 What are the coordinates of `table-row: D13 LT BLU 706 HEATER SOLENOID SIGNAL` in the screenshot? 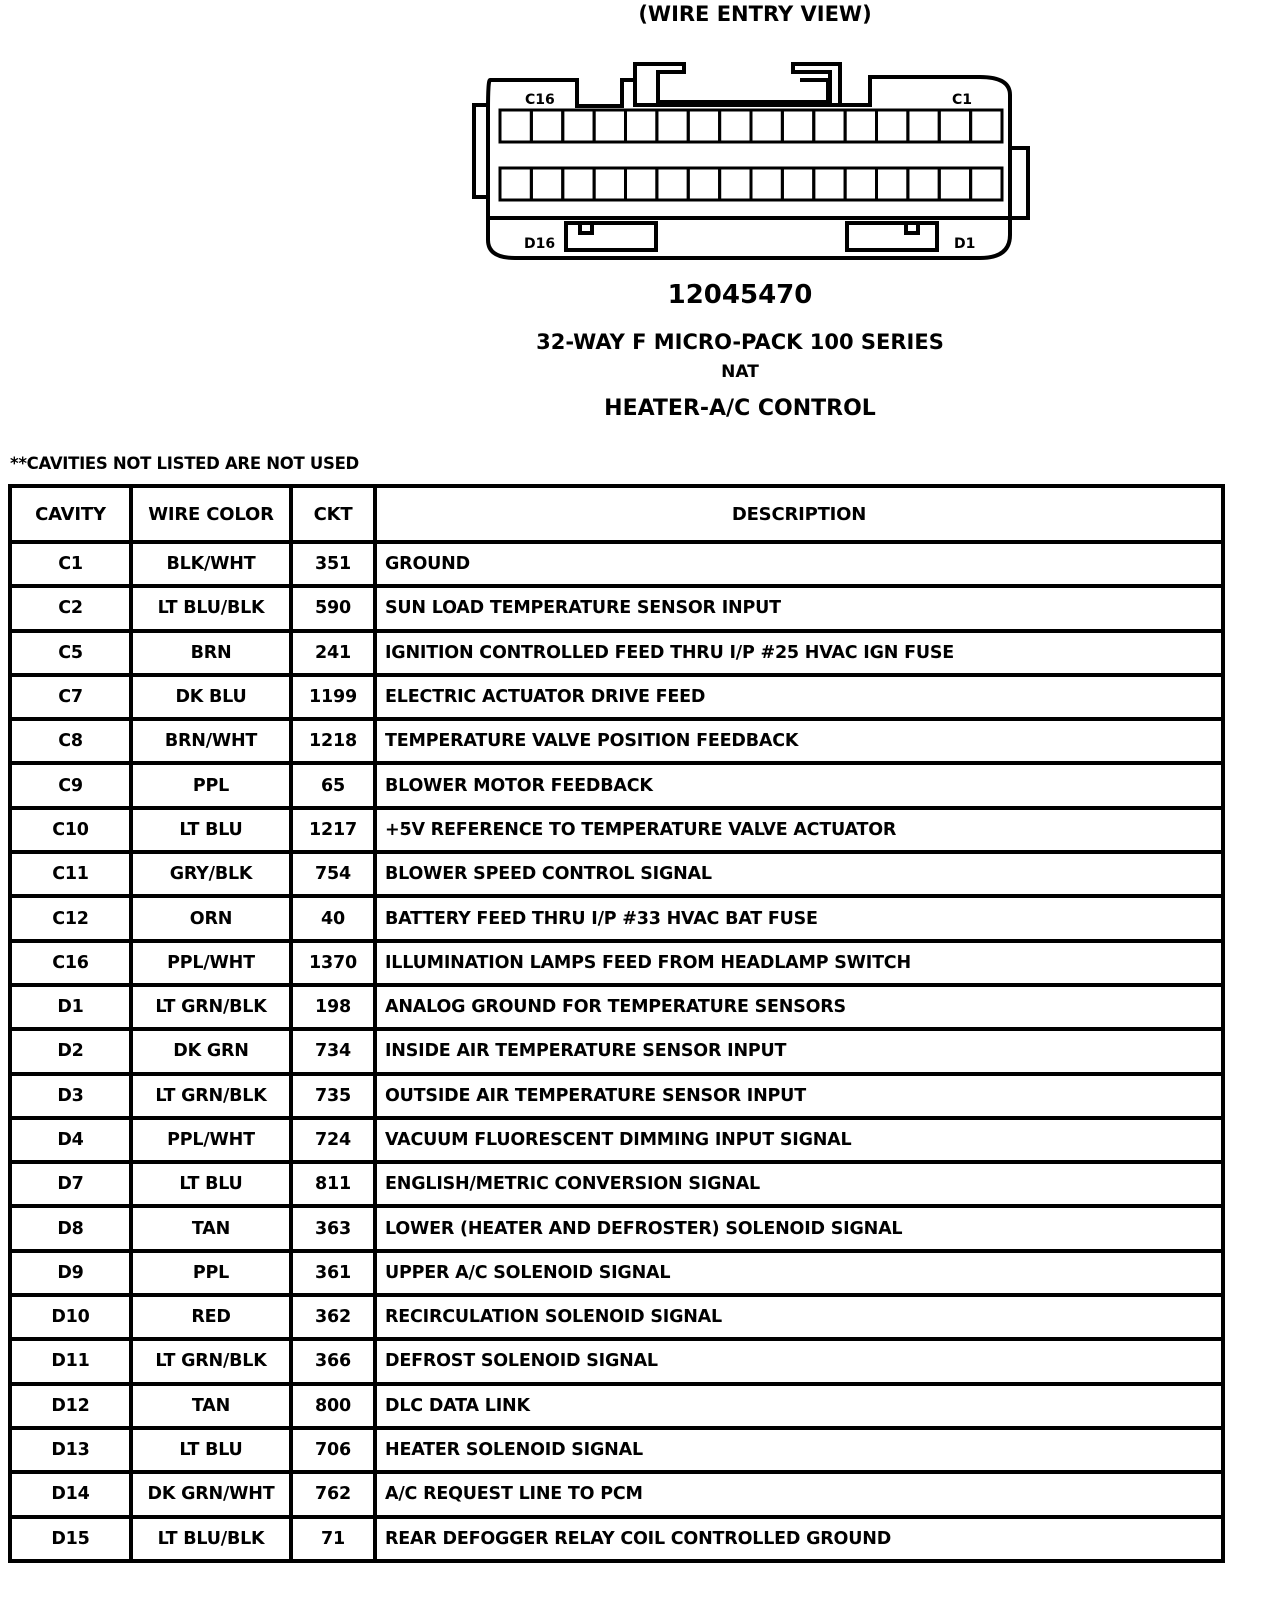 It's located at (616, 1452).